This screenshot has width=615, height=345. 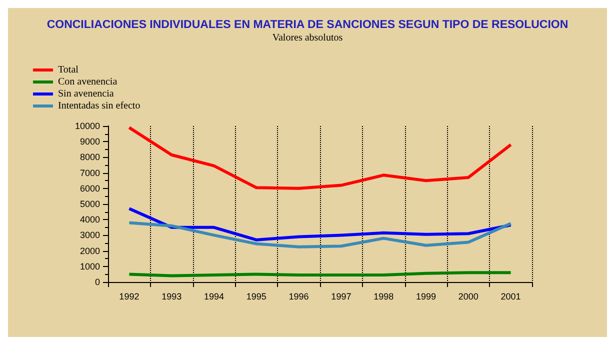 I want to click on y-tick-label: 8000, so click(x=90, y=157).